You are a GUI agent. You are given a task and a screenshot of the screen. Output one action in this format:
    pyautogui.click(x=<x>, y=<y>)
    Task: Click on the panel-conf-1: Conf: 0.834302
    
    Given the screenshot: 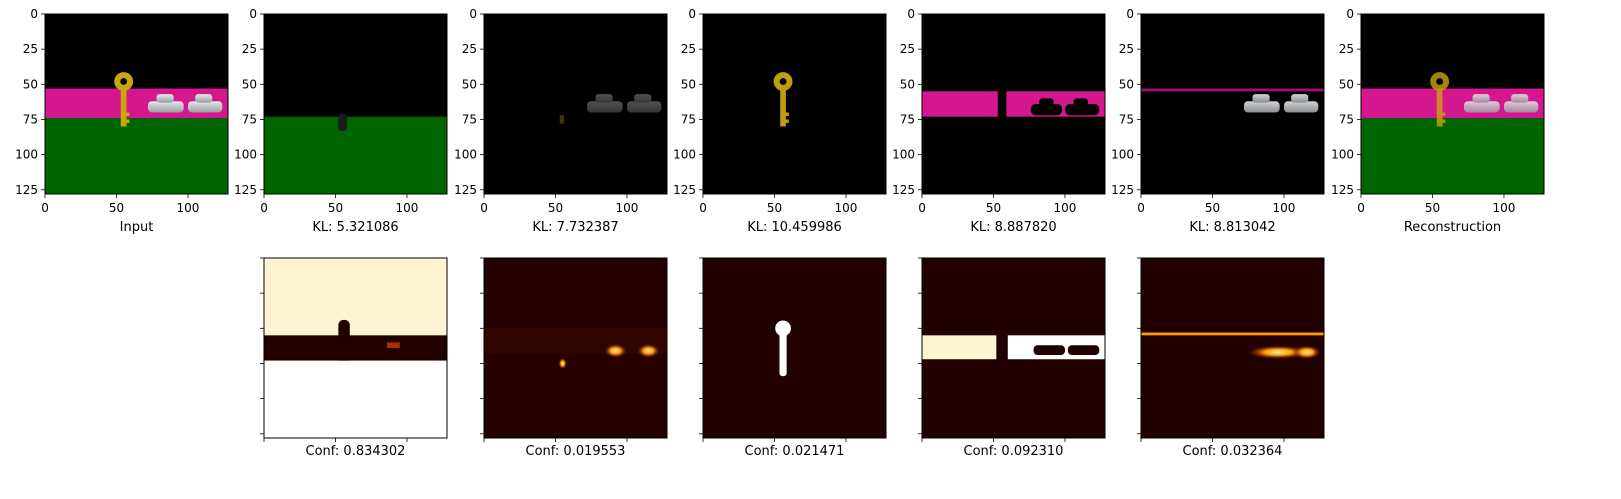 What is the action you would take?
    pyautogui.click(x=354, y=358)
    